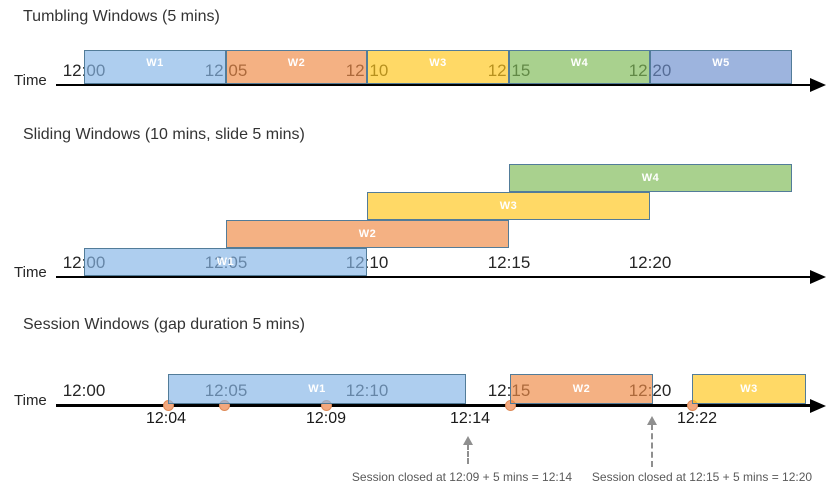  I want to click on event-time-label: 12:14, so click(470, 418).